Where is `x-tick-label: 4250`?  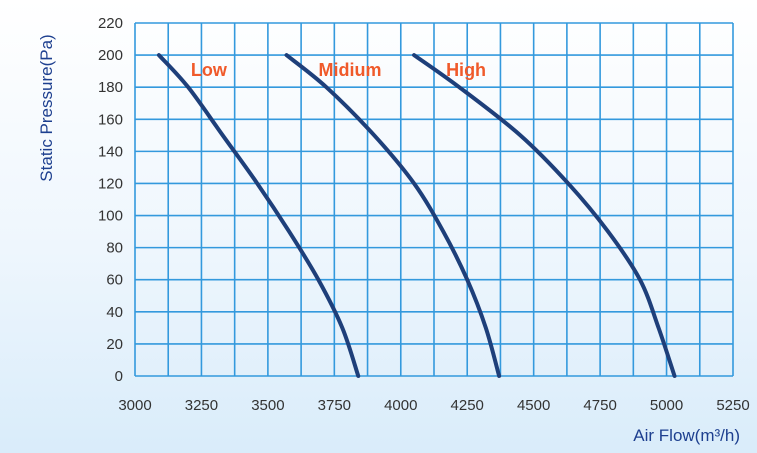 x-tick-label: 4250 is located at coordinates (467, 405).